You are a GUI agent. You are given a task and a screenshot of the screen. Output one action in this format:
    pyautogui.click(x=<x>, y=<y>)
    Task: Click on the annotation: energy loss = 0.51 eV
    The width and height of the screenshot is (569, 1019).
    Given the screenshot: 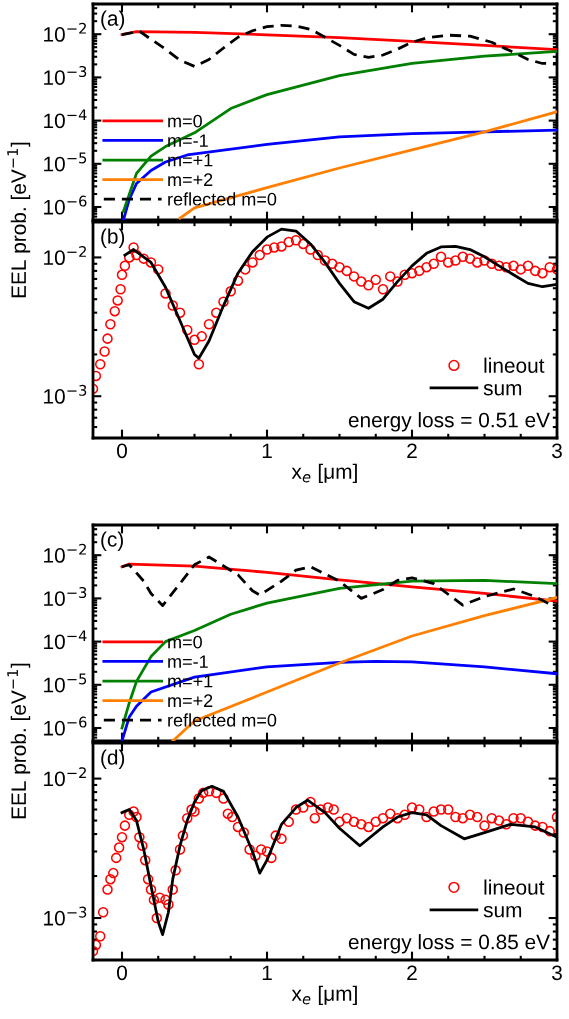 What is the action you would take?
    pyautogui.click(x=449, y=422)
    